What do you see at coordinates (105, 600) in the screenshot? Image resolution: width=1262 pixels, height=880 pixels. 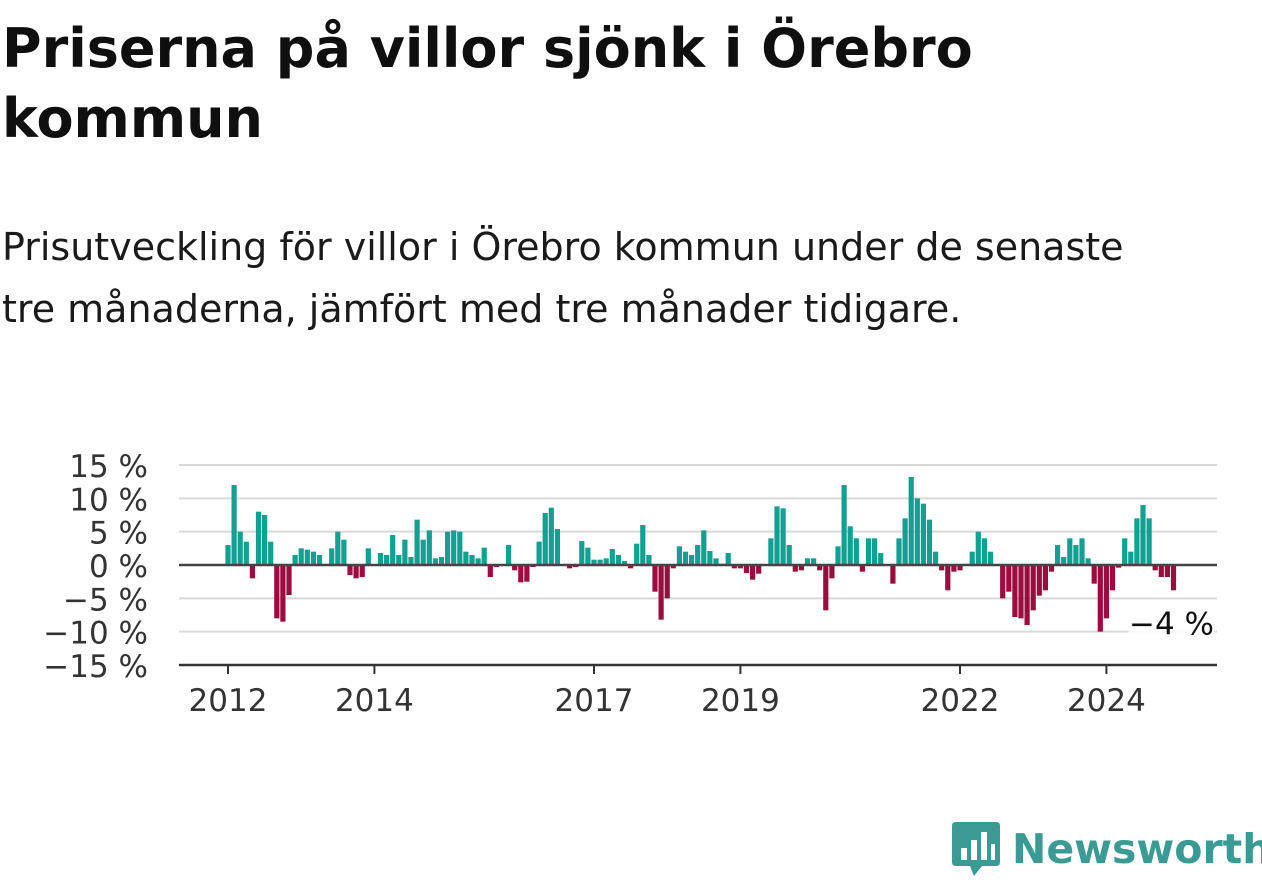 I see `y-tick-label: −5 %` at bounding box center [105, 600].